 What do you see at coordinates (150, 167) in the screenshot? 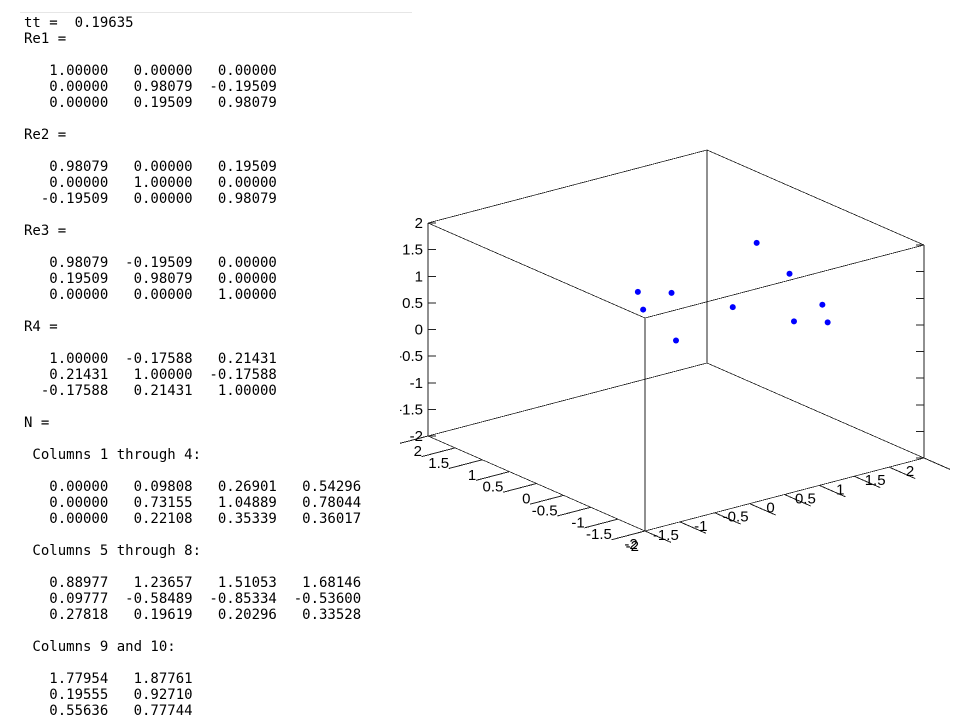
I see `console-line: 0.98079 0.00000 0.19509` at bounding box center [150, 167].